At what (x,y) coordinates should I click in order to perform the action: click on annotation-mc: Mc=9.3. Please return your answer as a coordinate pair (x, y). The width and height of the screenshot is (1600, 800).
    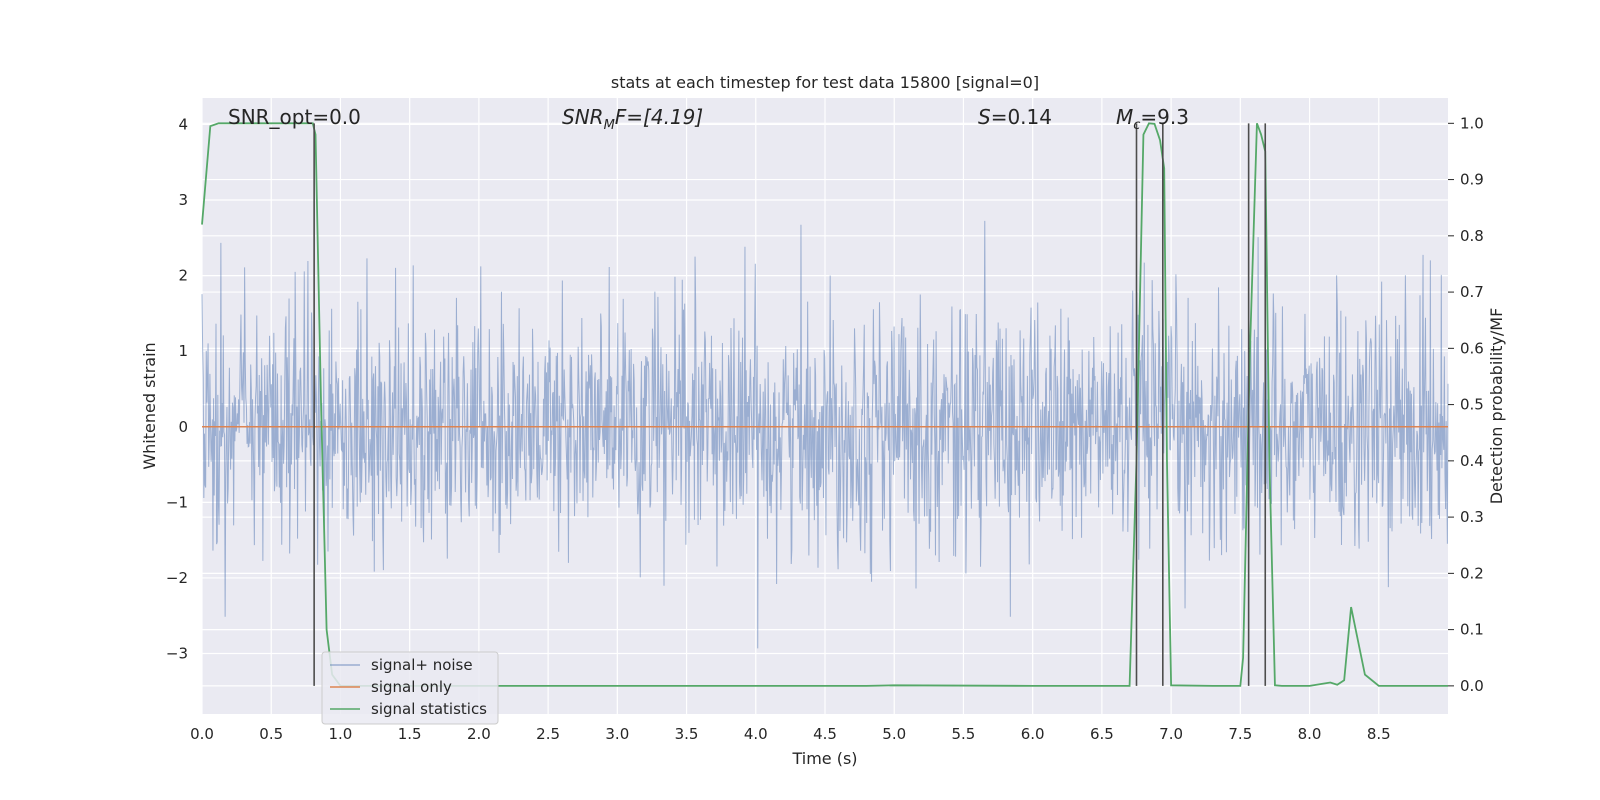
    Looking at the image, I should click on (1152, 119).